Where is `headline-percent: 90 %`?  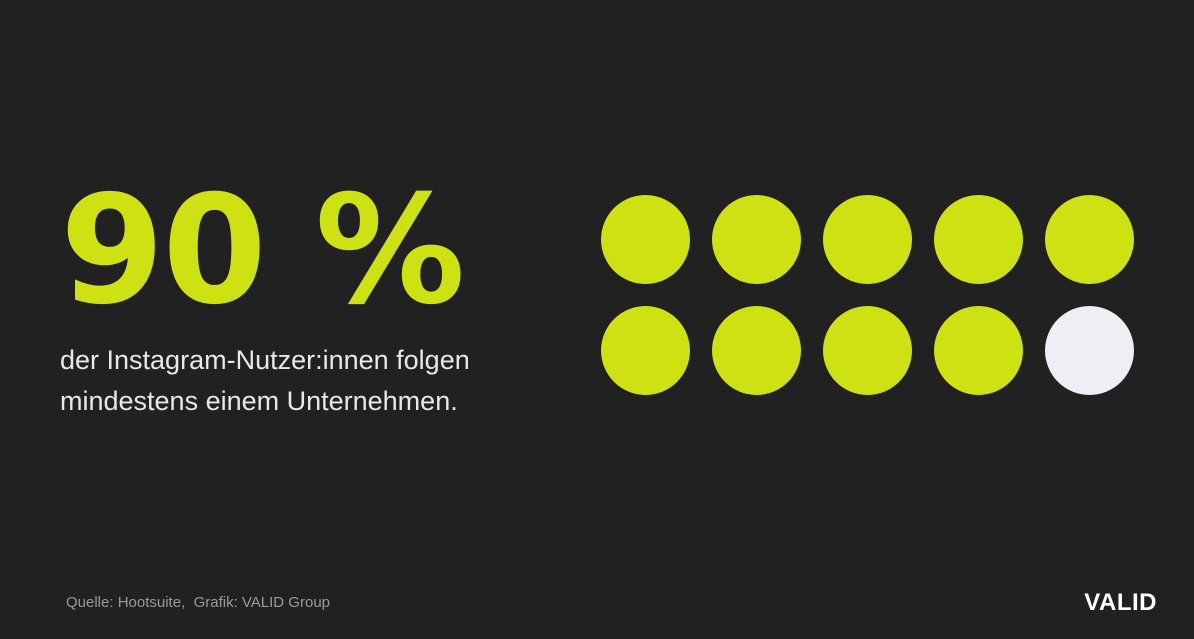 headline-percent: 90 % is located at coordinates (262, 251).